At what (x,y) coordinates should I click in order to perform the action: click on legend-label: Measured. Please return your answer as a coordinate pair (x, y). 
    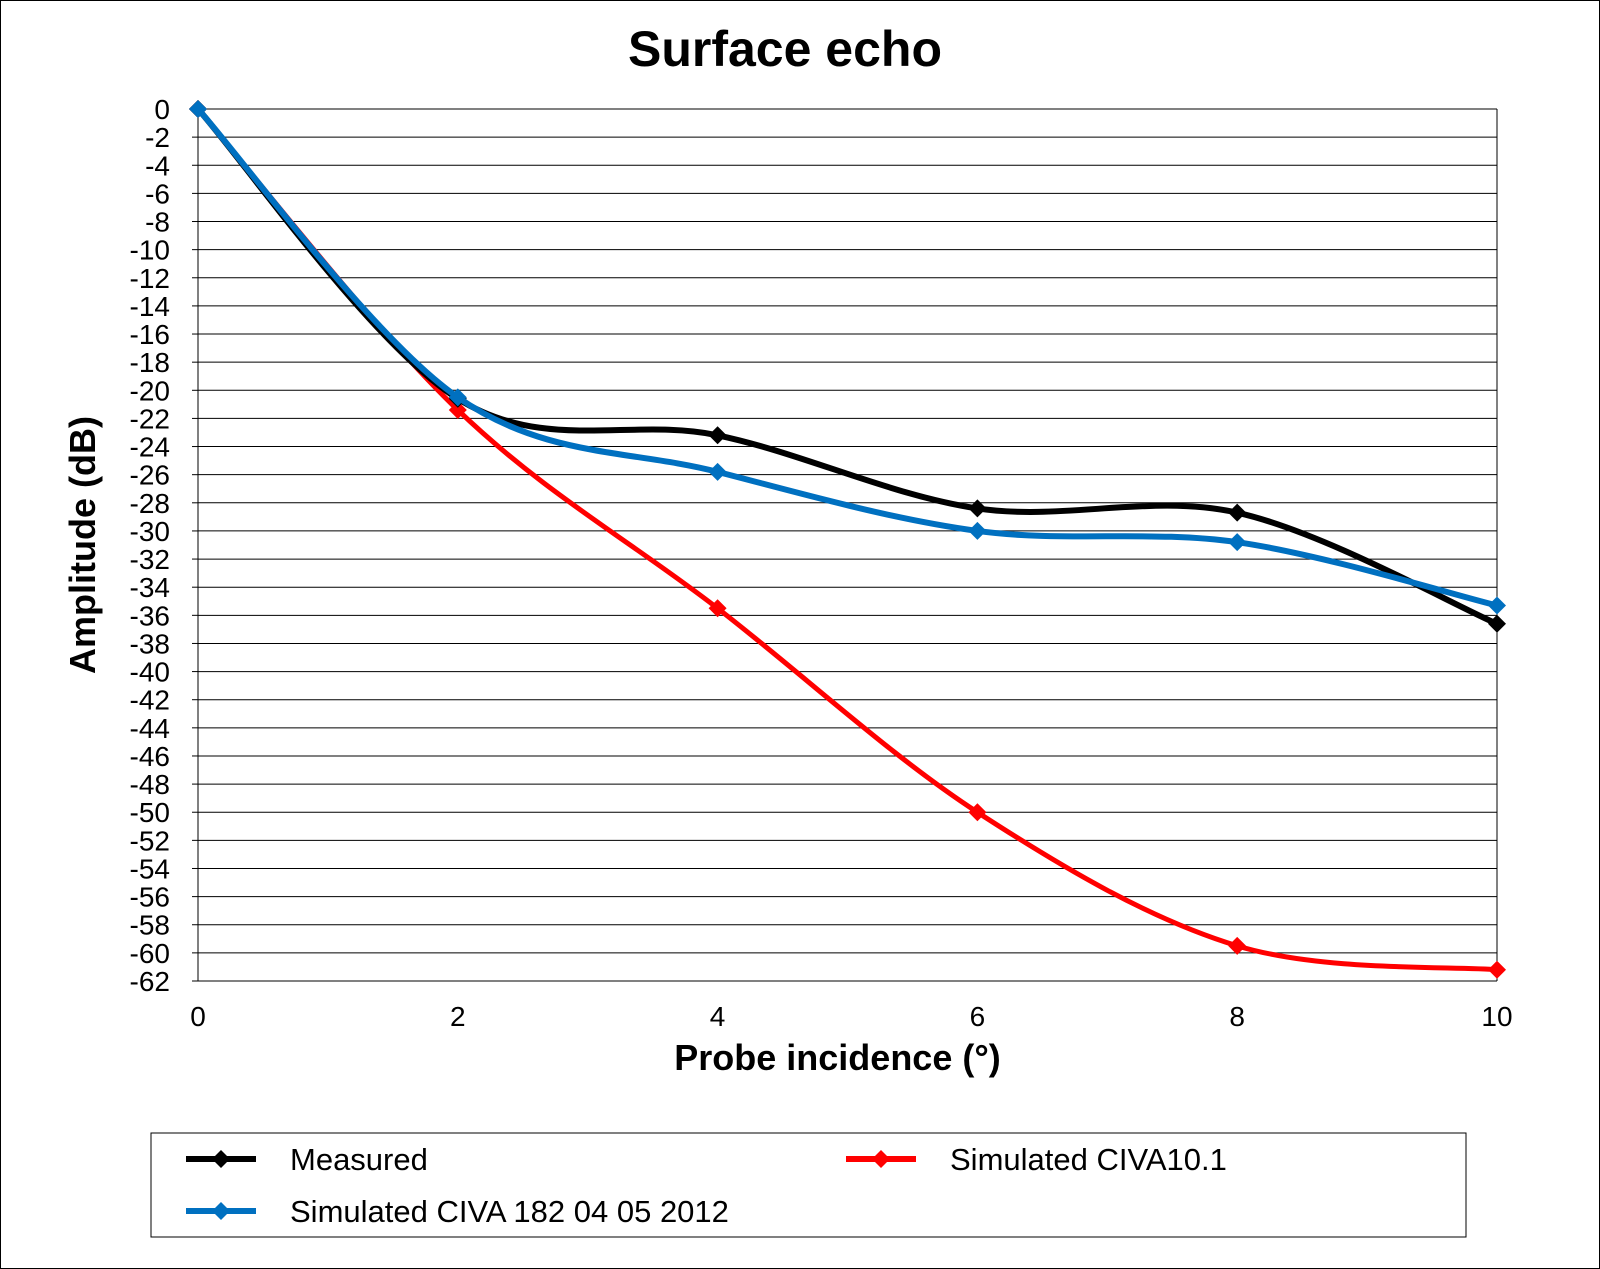
    Looking at the image, I should click on (359, 1159).